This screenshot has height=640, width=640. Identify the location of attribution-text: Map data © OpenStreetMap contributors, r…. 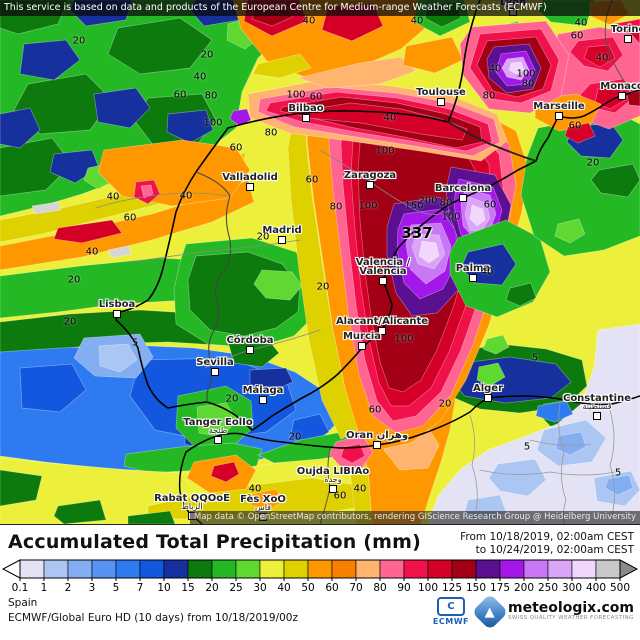
(415, 517).